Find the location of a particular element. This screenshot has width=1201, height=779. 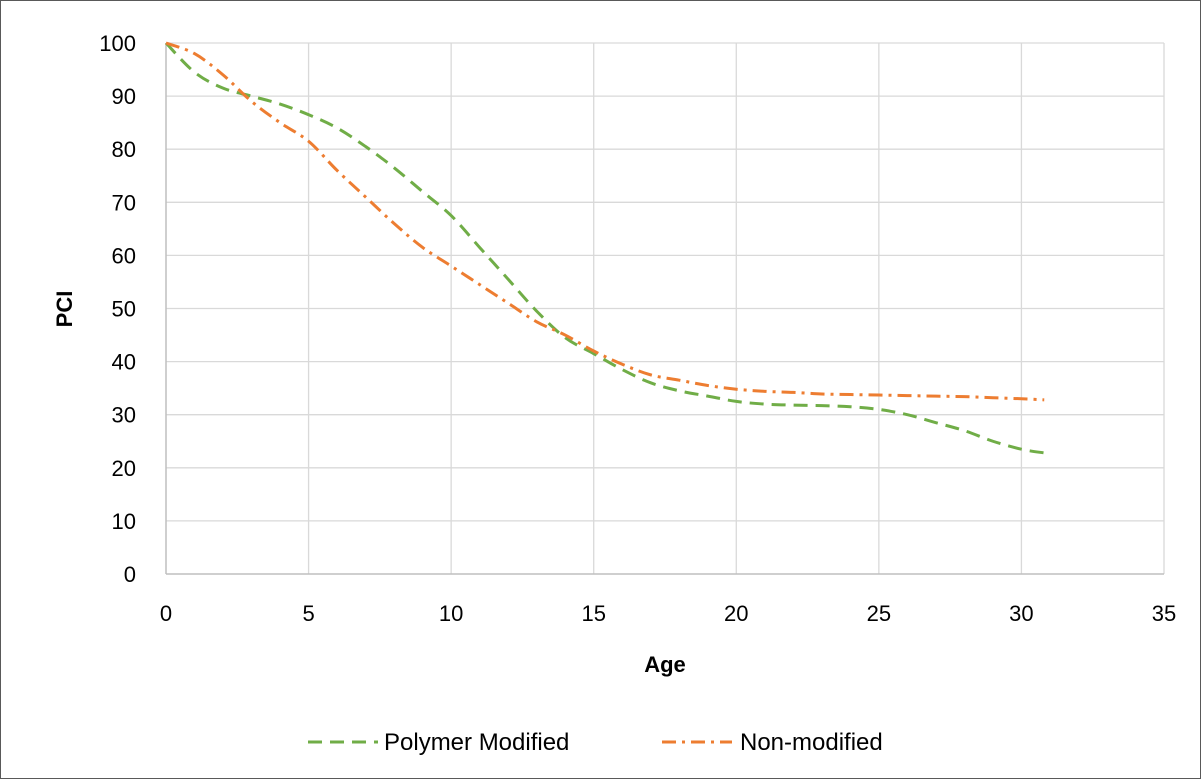

y-axis-title: PCI is located at coordinates (64, 309).